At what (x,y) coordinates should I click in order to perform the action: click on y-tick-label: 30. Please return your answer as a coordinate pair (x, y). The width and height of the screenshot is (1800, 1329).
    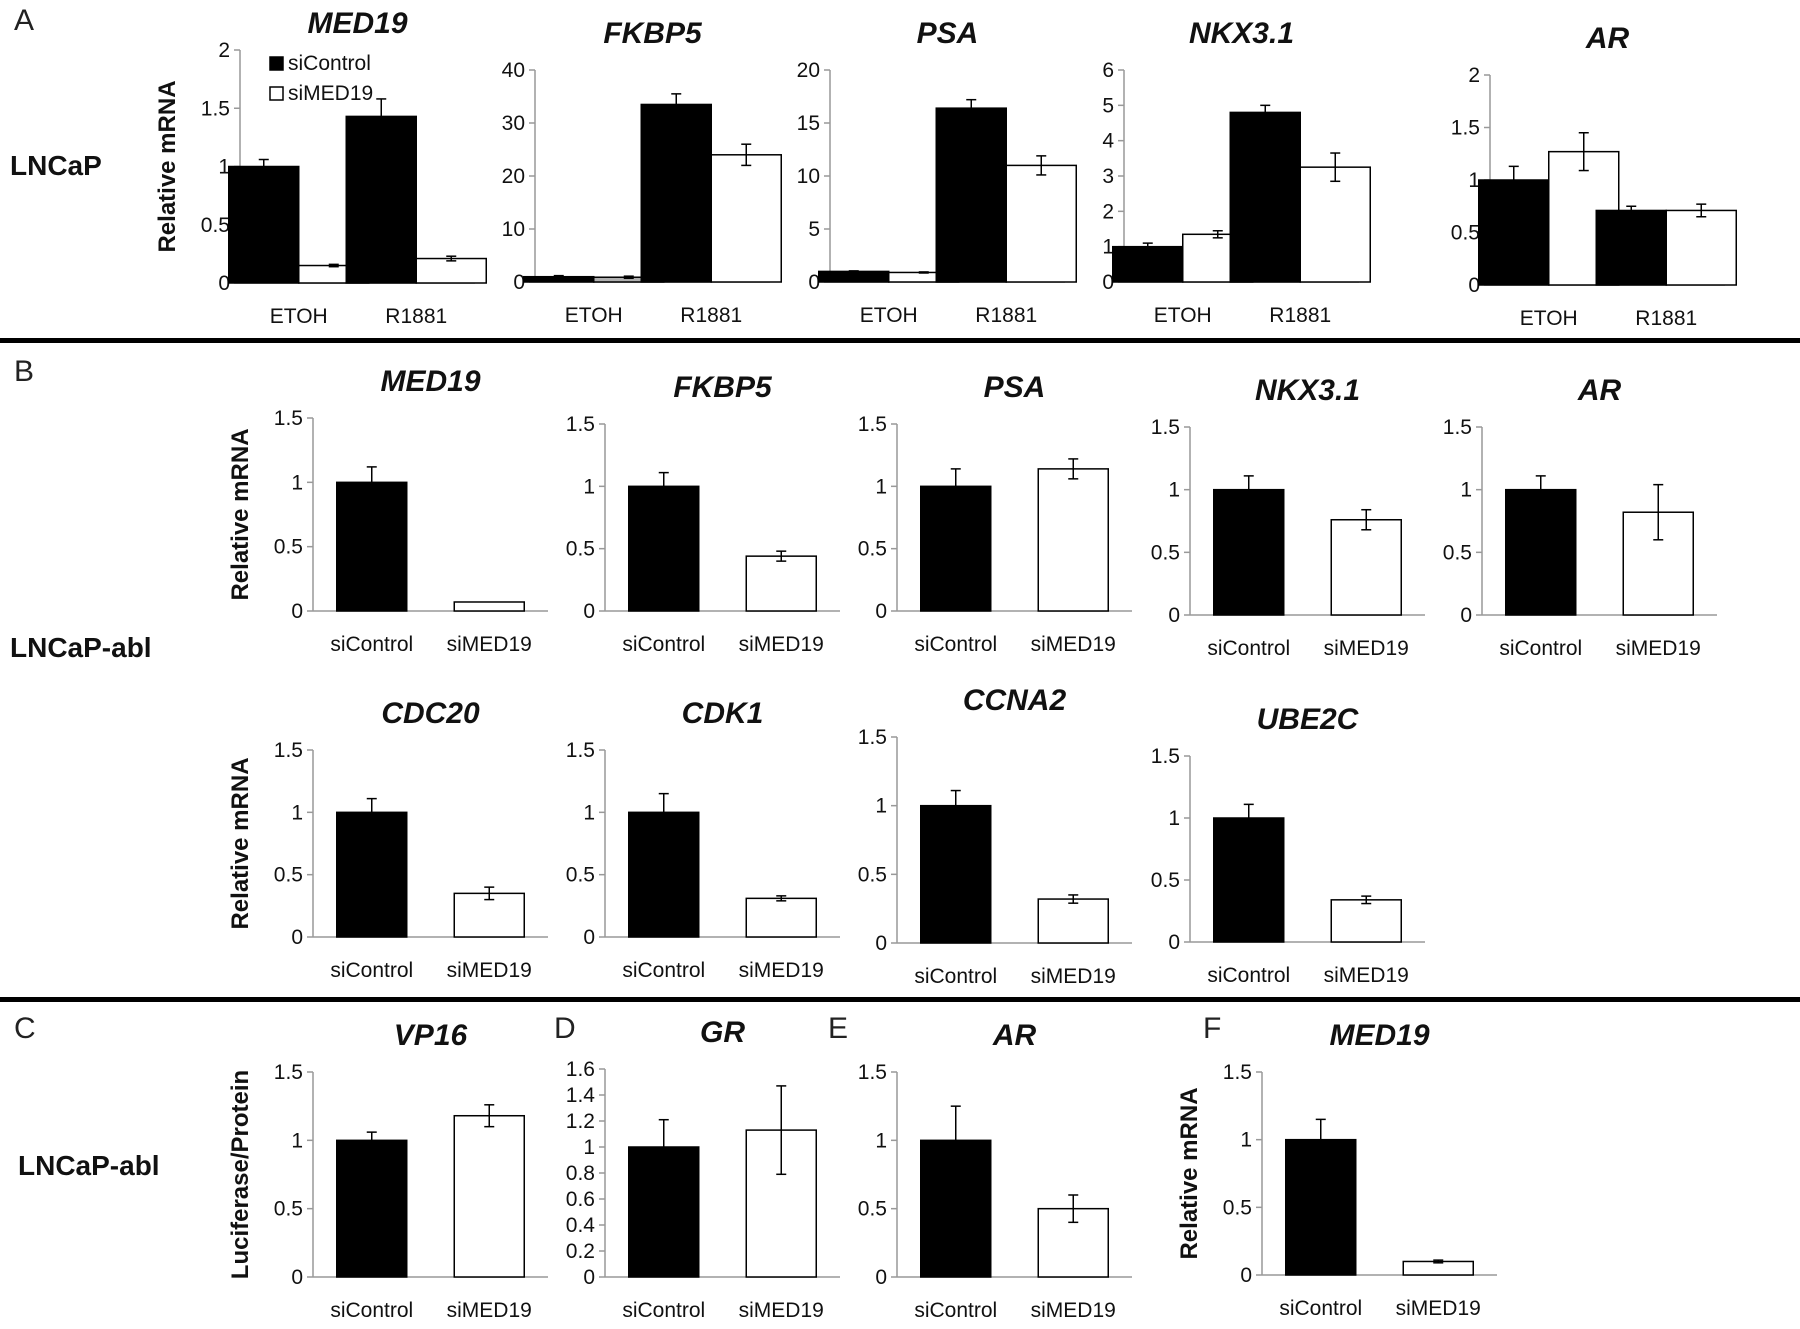
    Looking at the image, I should click on (513, 123).